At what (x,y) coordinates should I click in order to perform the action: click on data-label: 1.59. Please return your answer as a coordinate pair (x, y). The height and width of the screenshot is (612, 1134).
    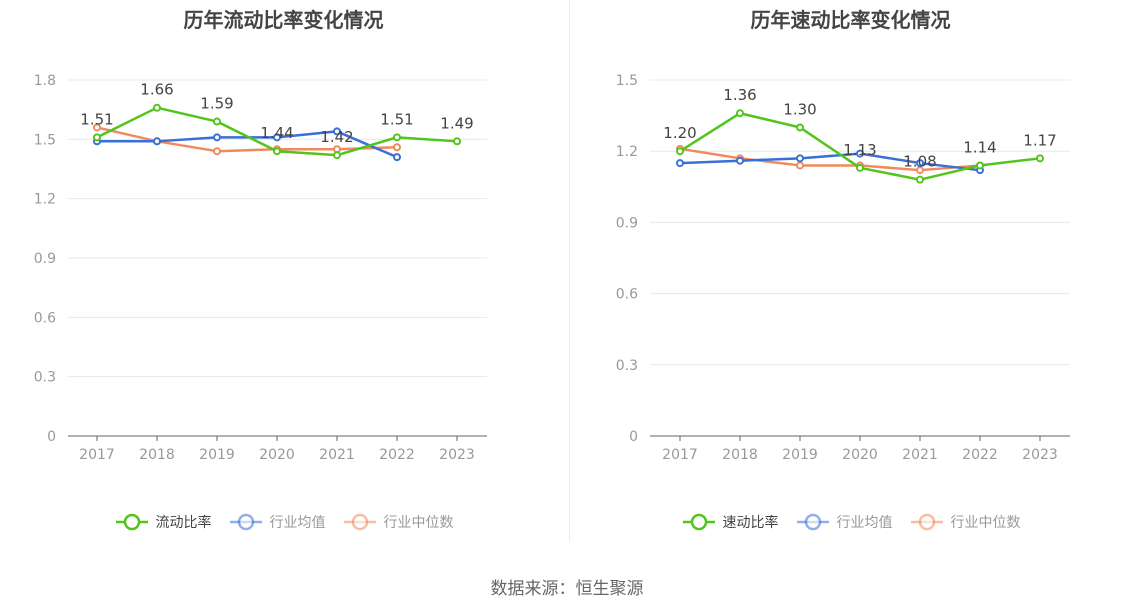
    Looking at the image, I should click on (216, 104).